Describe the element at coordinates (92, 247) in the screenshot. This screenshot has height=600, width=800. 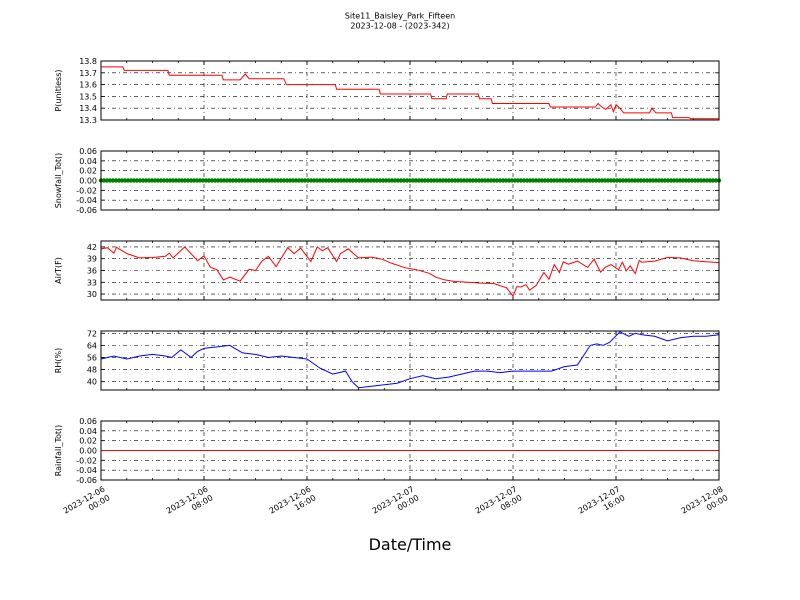
I see `y-tick-label: 42` at that location.